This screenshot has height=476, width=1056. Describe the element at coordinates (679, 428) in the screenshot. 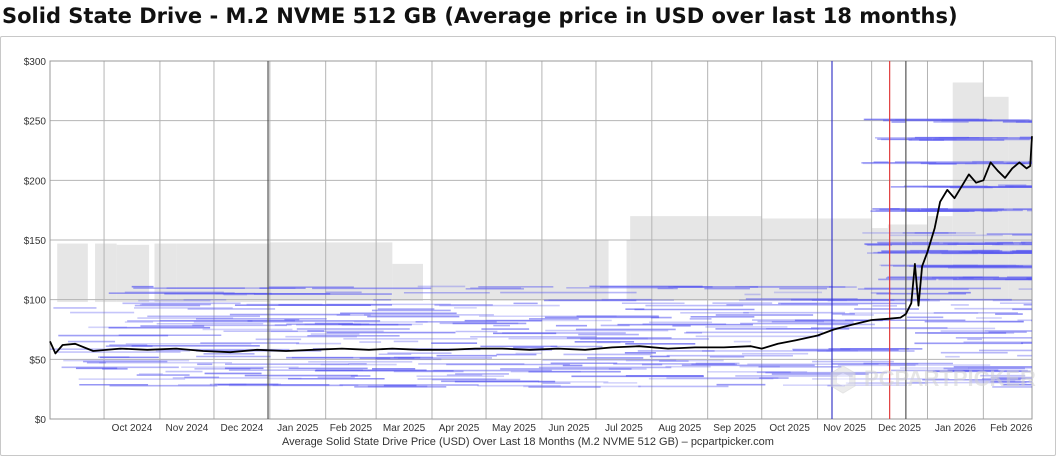

I see `x-tick-label: Aug 2025` at that location.